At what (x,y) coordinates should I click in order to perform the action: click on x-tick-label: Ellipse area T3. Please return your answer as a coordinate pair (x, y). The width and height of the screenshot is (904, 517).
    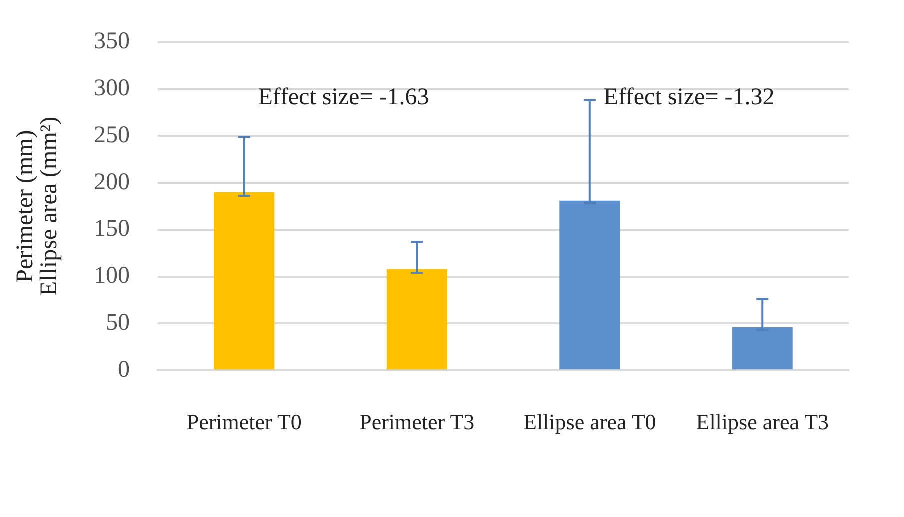
    Looking at the image, I should click on (763, 422).